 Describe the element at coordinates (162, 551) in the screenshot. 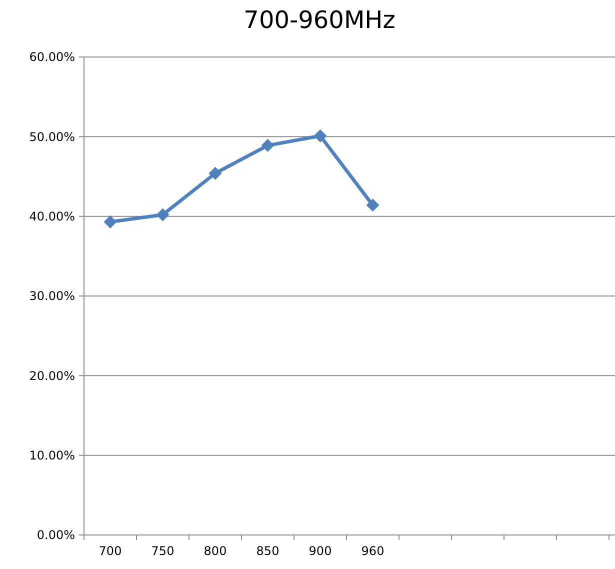

I see `x-tick-label: 750` at that location.